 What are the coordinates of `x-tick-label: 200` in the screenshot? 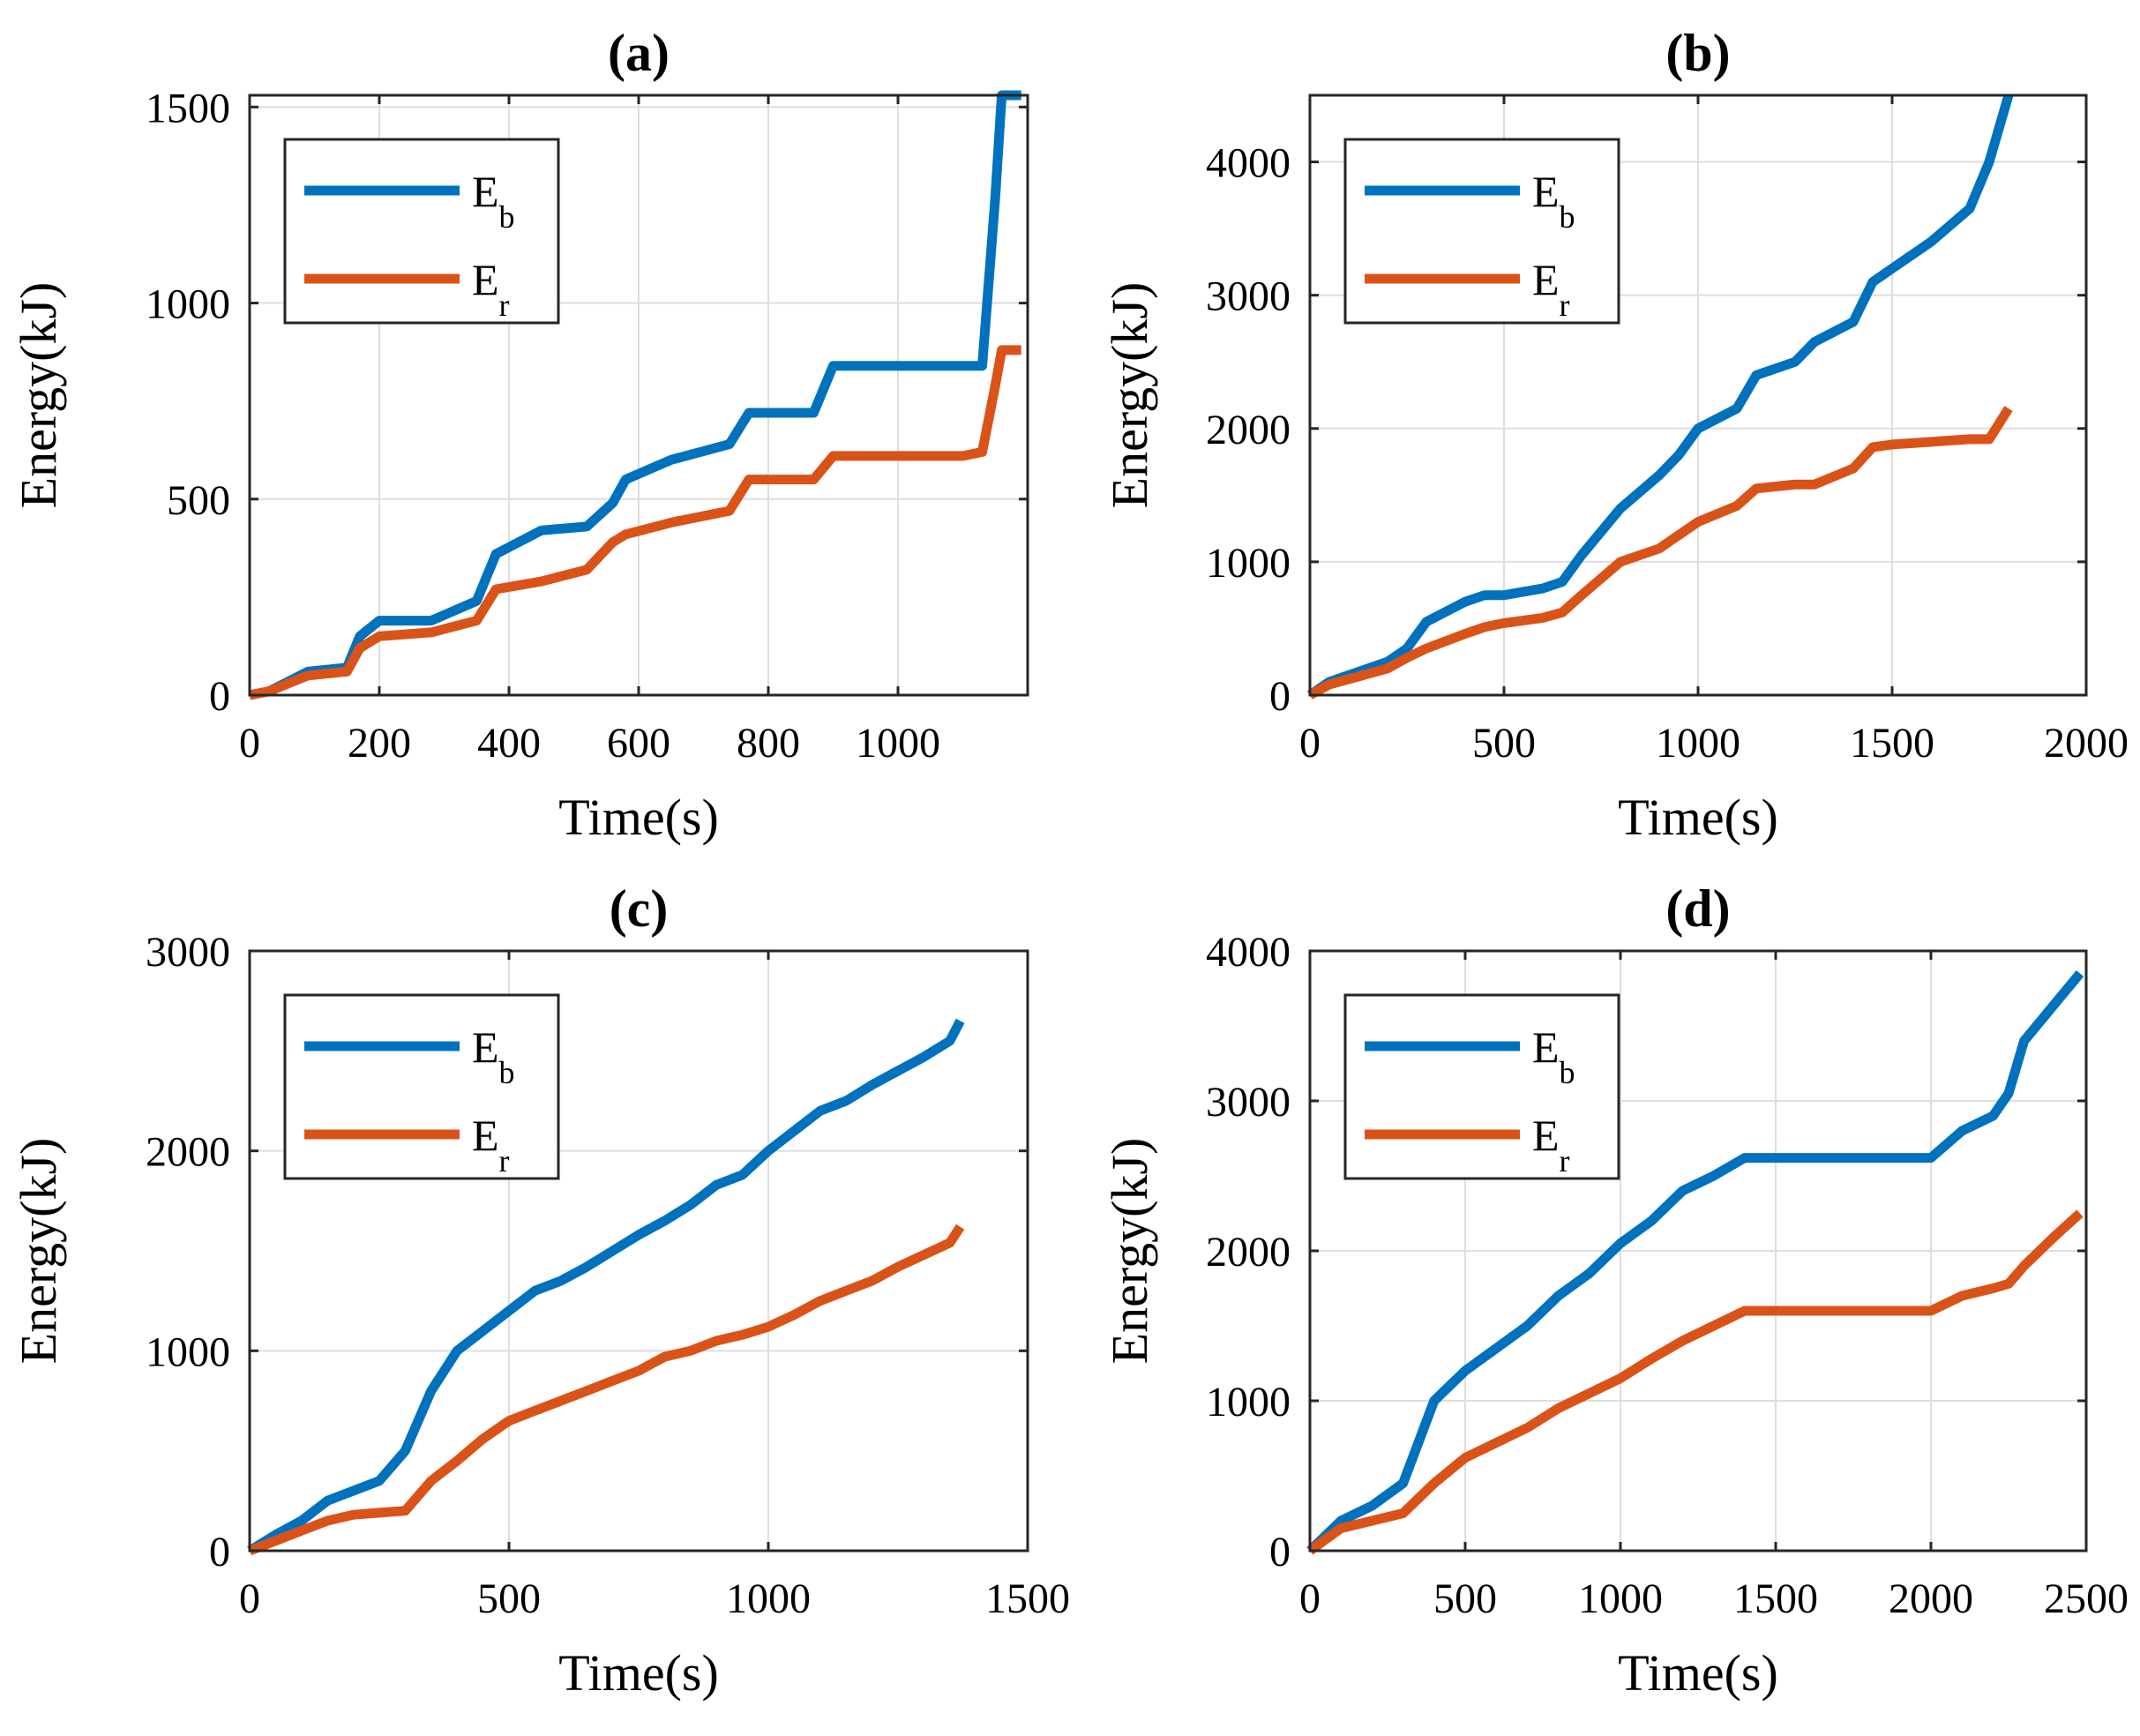 It's located at (379, 743).